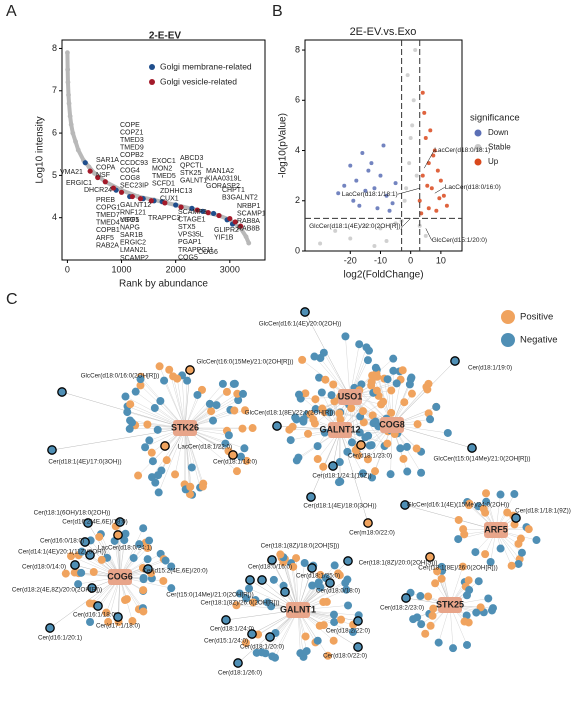 The height and width of the screenshot is (704, 579). Describe the element at coordinates (130, 170) in the screenshot. I see `gene-label: COG4` at that location.